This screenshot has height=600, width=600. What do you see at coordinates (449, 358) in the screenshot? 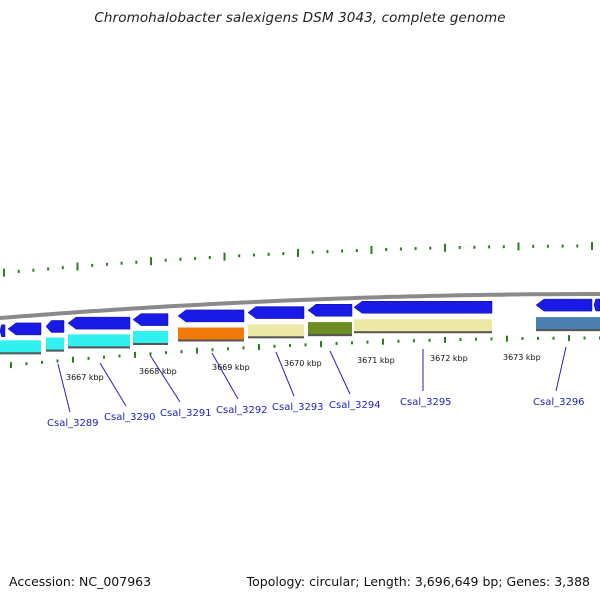
I see `kbp-tick-label: 3672 kbp` at bounding box center [449, 358].